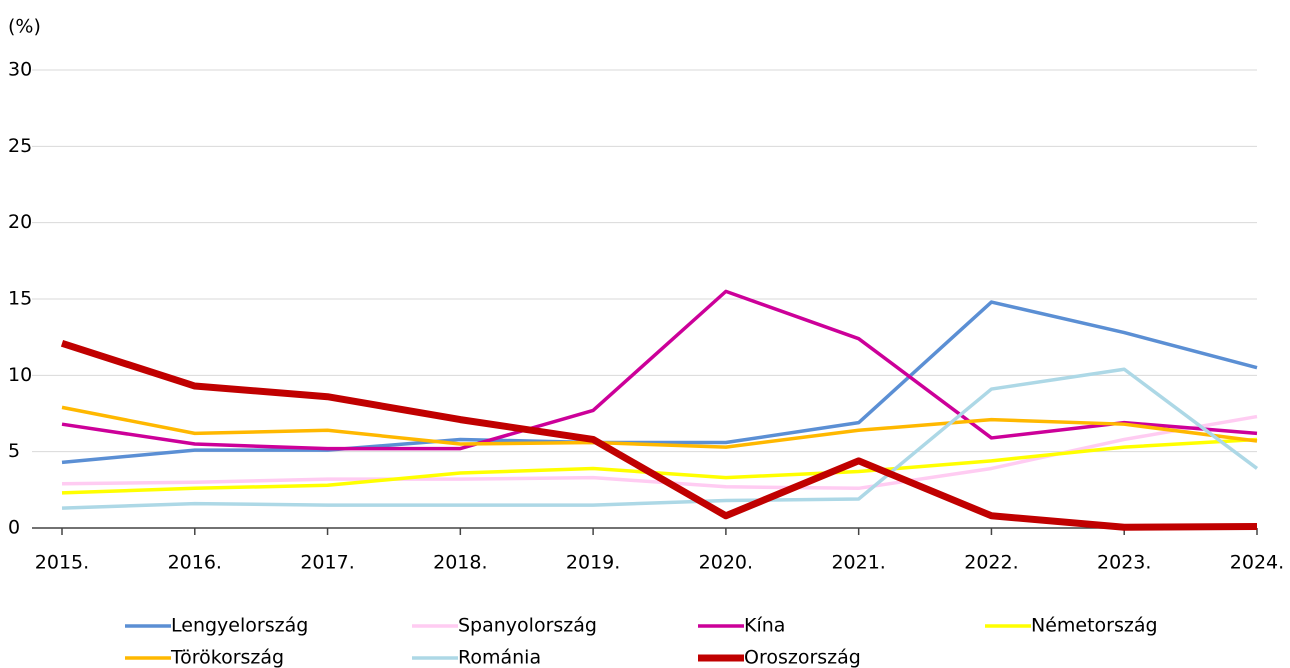  Describe the element at coordinates (20, 222) in the screenshot. I see `y-tick-label: 20` at that location.